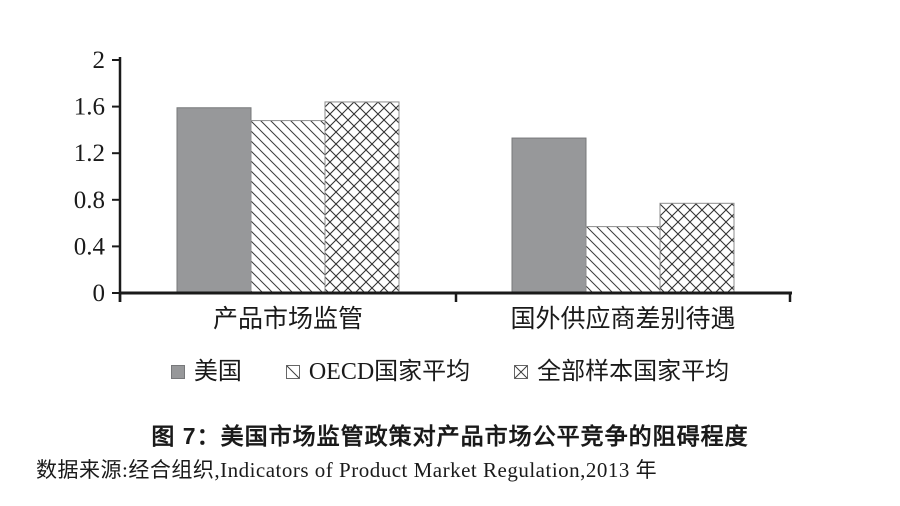 The width and height of the screenshot is (900, 506). What do you see at coordinates (89, 153) in the screenshot?
I see `y-axis-tick-label: 1.2` at bounding box center [89, 153].